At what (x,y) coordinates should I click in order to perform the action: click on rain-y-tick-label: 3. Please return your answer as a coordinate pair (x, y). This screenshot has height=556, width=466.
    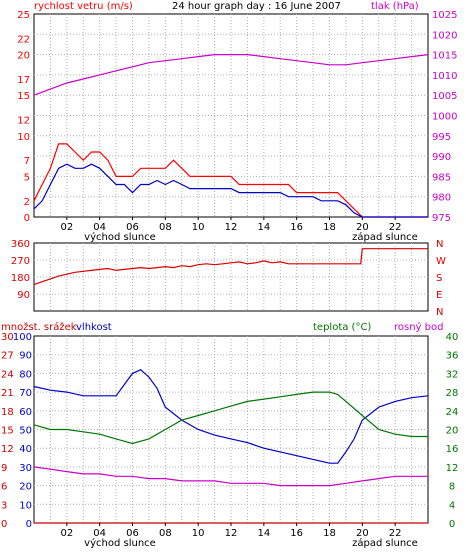
    Looking at the image, I should click on (4, 505).